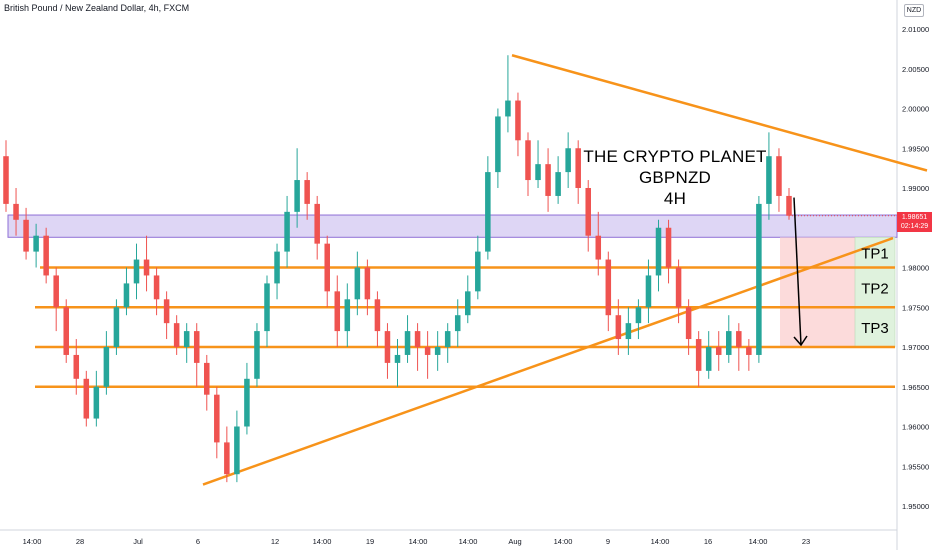 The width and height of the screenshot is (932, 550). I want to click on target-zone, so click(817, 292).